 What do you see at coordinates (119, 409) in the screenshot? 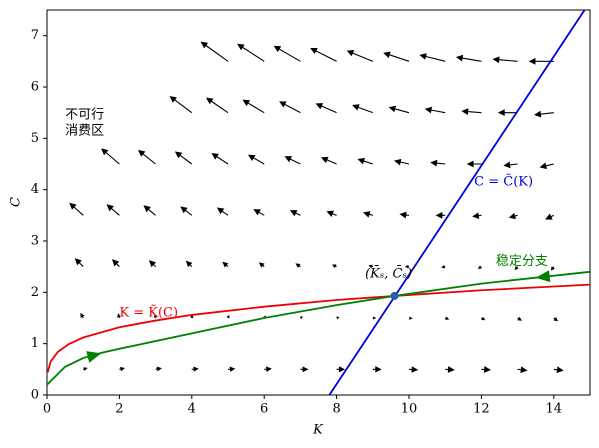
I see `x-tick-label: 2` at bounding box center [119, 409].